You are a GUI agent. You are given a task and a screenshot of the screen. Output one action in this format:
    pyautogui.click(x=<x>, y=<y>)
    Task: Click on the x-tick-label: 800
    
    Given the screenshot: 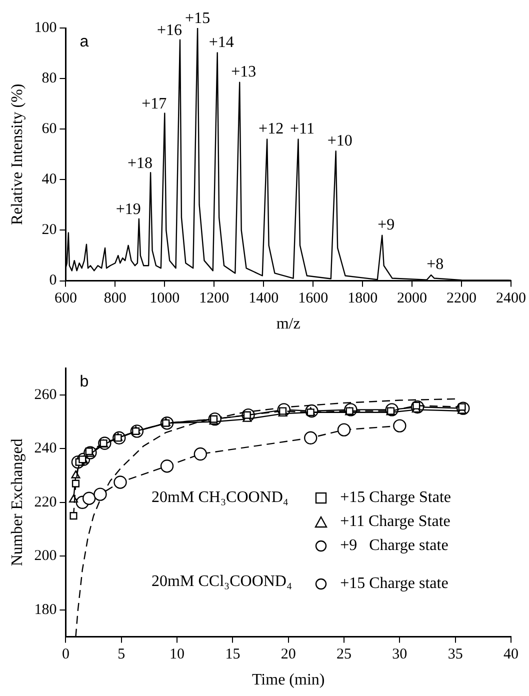 What is the action you would take?
    pyautogui.click(x=115, y=298)
    